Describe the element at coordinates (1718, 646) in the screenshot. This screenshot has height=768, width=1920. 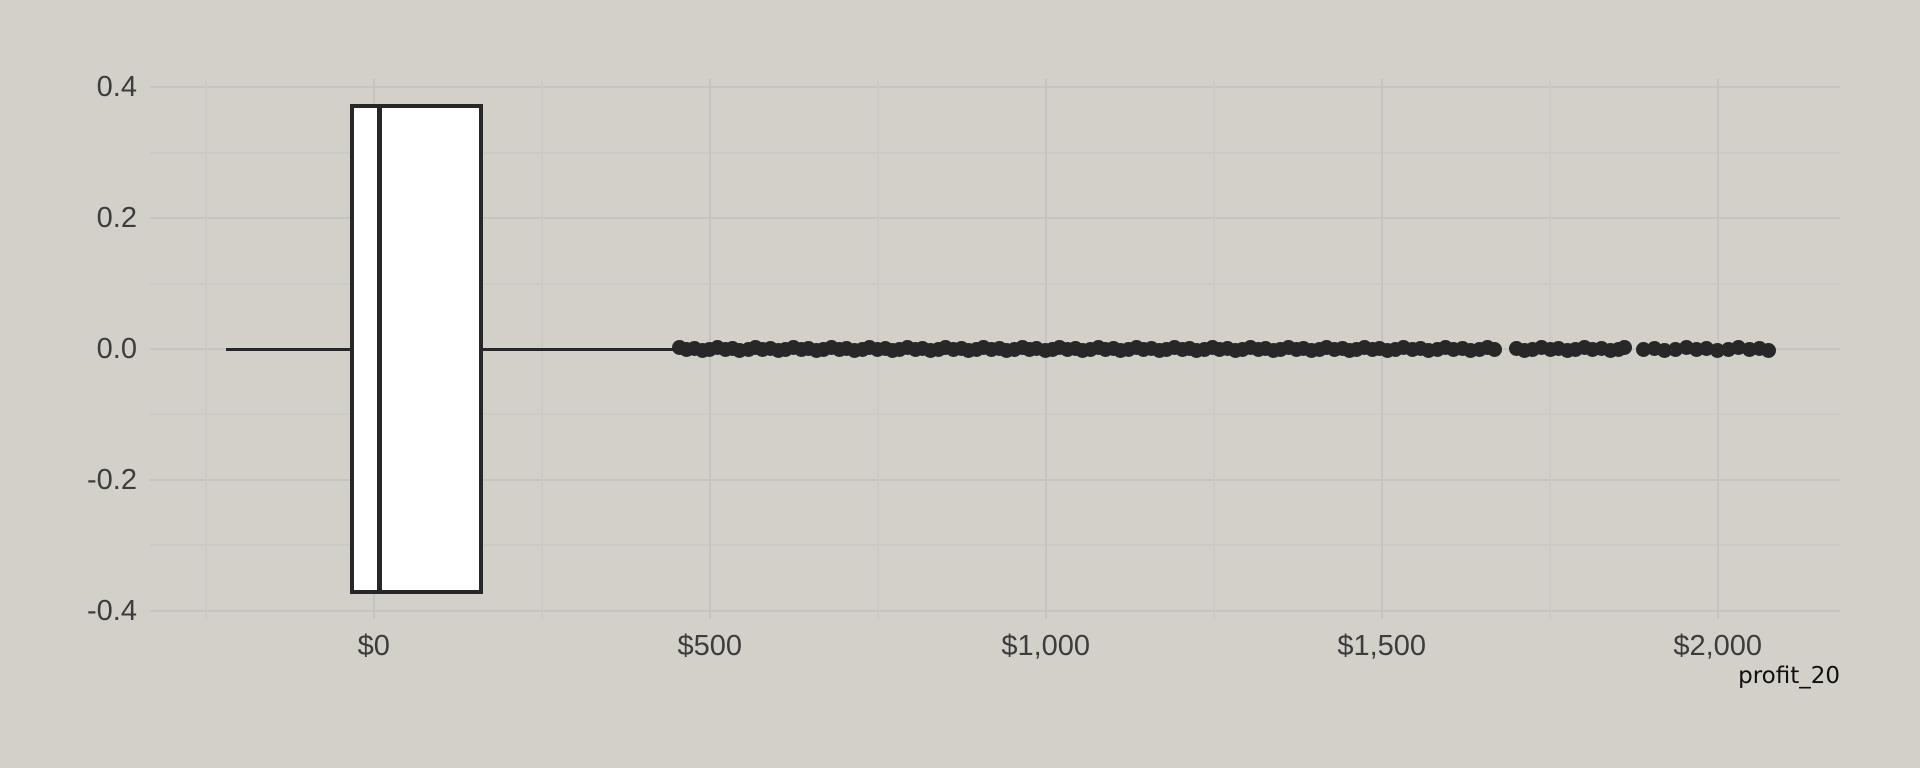
I see `x-tick-label: $2,000` at that location.